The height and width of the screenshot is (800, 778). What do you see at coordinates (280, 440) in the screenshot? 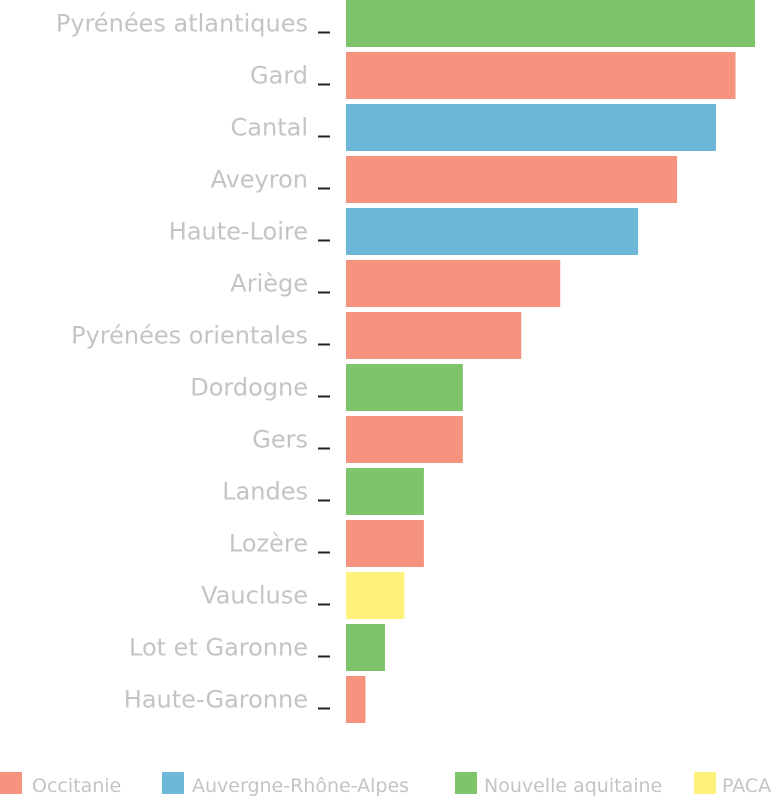
I see `category-label-gers: Gers` at bounding box center [280, 440].